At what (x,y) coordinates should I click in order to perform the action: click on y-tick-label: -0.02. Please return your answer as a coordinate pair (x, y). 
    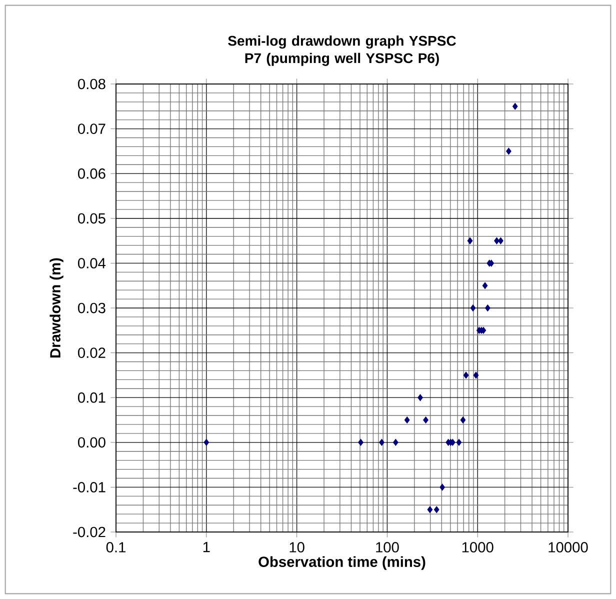
    Looking at the image, I should click on (89, 532).